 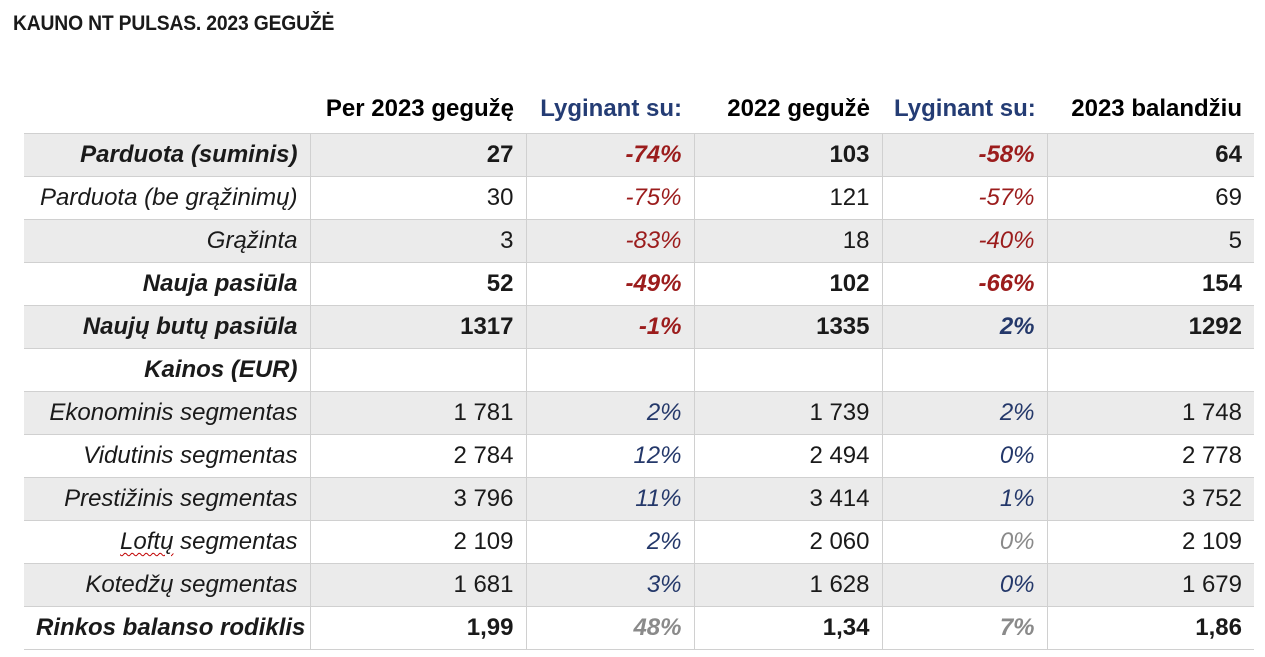 What do you see at coordinates (1150, 284) in the screenshot?
I see `value-last-month: 154` at bounding box center [1150, 284].